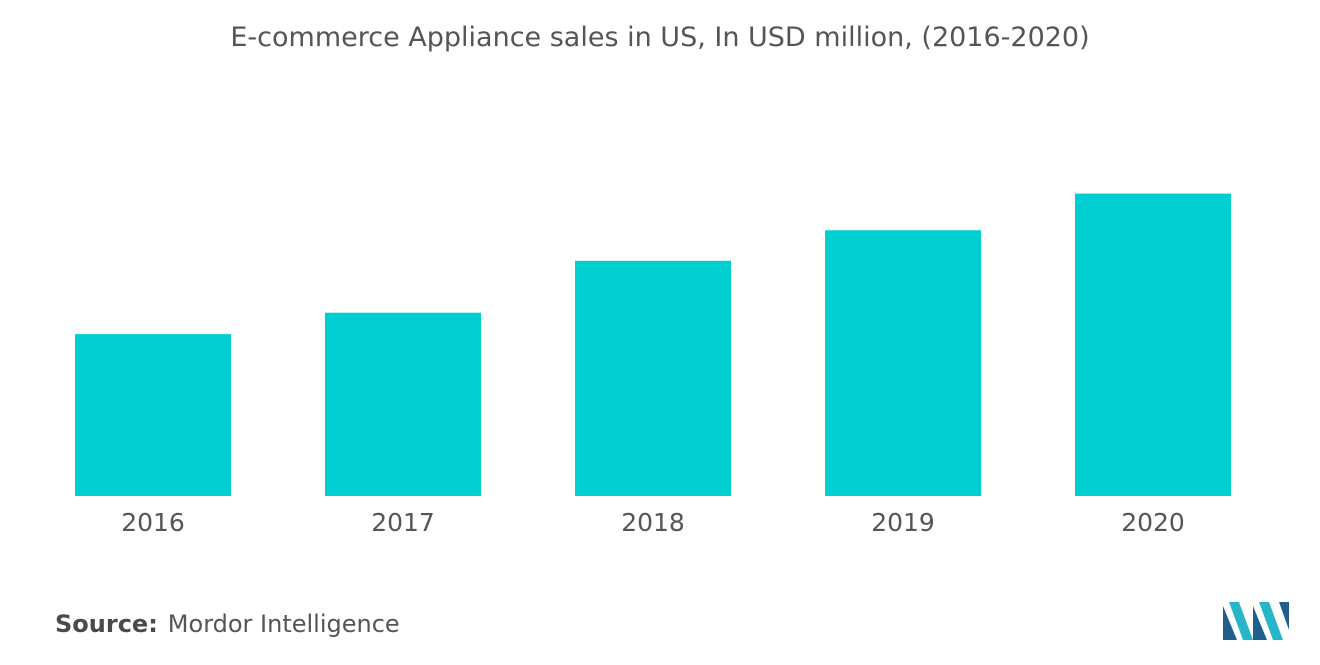 Image resolution: width=1320 pixels, height=665 pixels. What do you see at coordinates (403, 404) in the screenshot?
I see `bar-2017` at bounding box center [403, 404].